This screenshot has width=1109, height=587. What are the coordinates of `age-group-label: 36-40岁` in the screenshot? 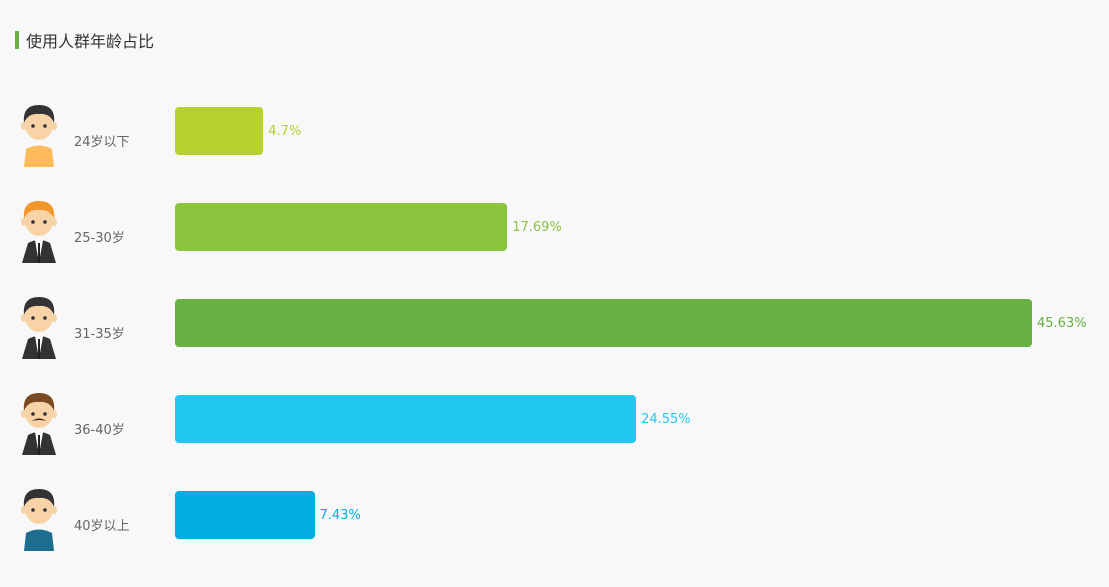 It's located at (99, 430).